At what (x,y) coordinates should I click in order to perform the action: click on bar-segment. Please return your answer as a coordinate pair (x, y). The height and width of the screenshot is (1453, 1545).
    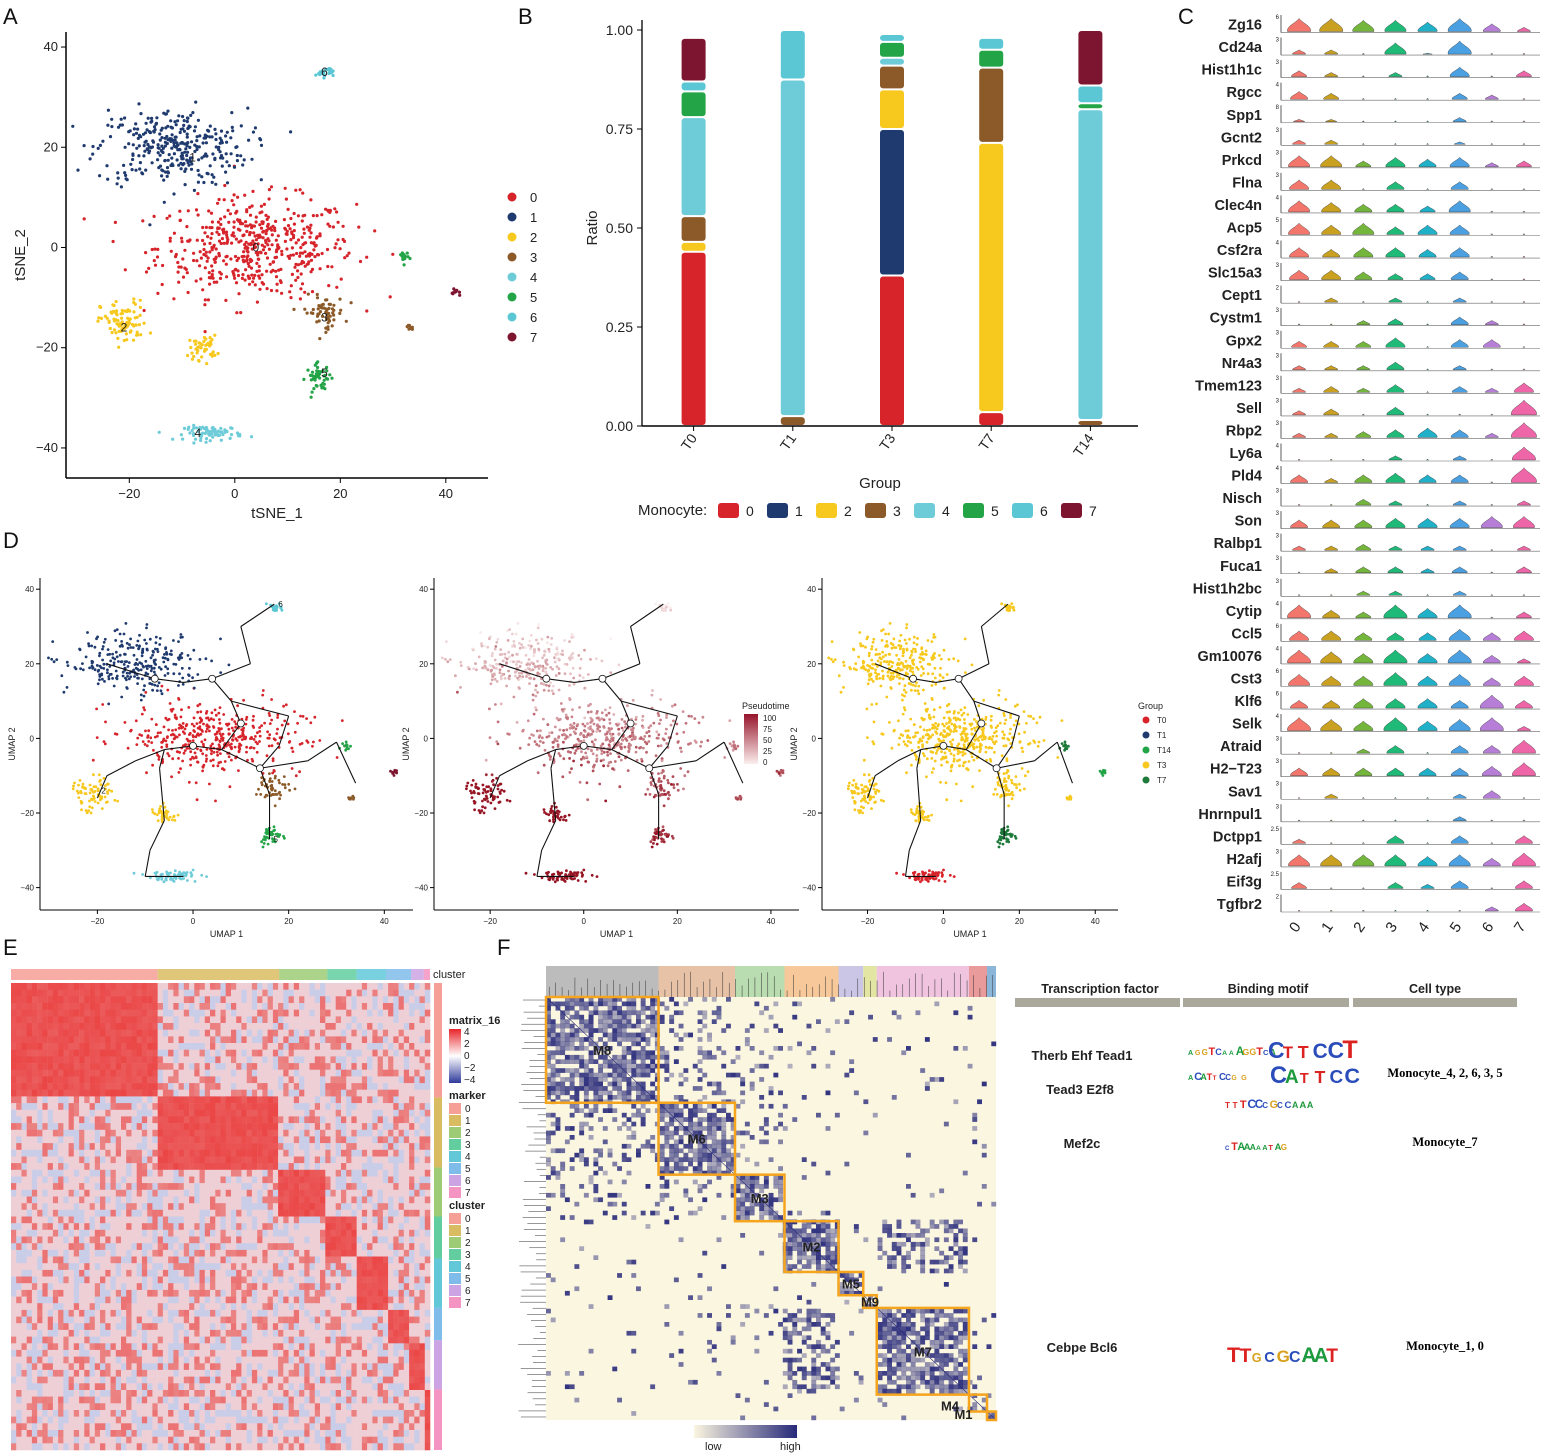
    Looking at the image, I should click on (991, 58).